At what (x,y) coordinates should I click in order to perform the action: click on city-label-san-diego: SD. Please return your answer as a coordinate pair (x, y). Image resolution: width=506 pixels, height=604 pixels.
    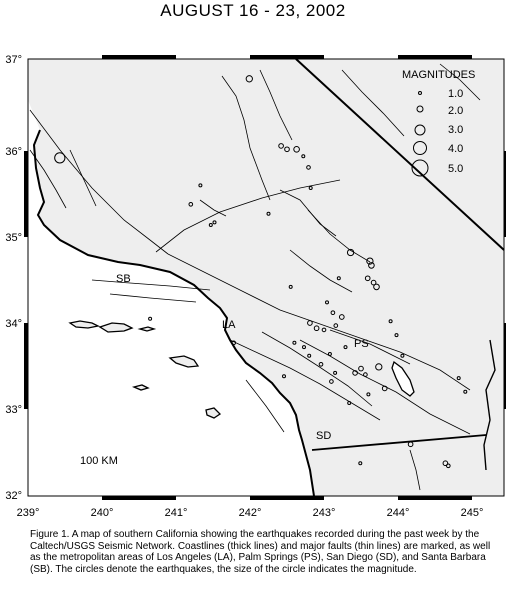
    Looking at the image, I should click on (323, 436).